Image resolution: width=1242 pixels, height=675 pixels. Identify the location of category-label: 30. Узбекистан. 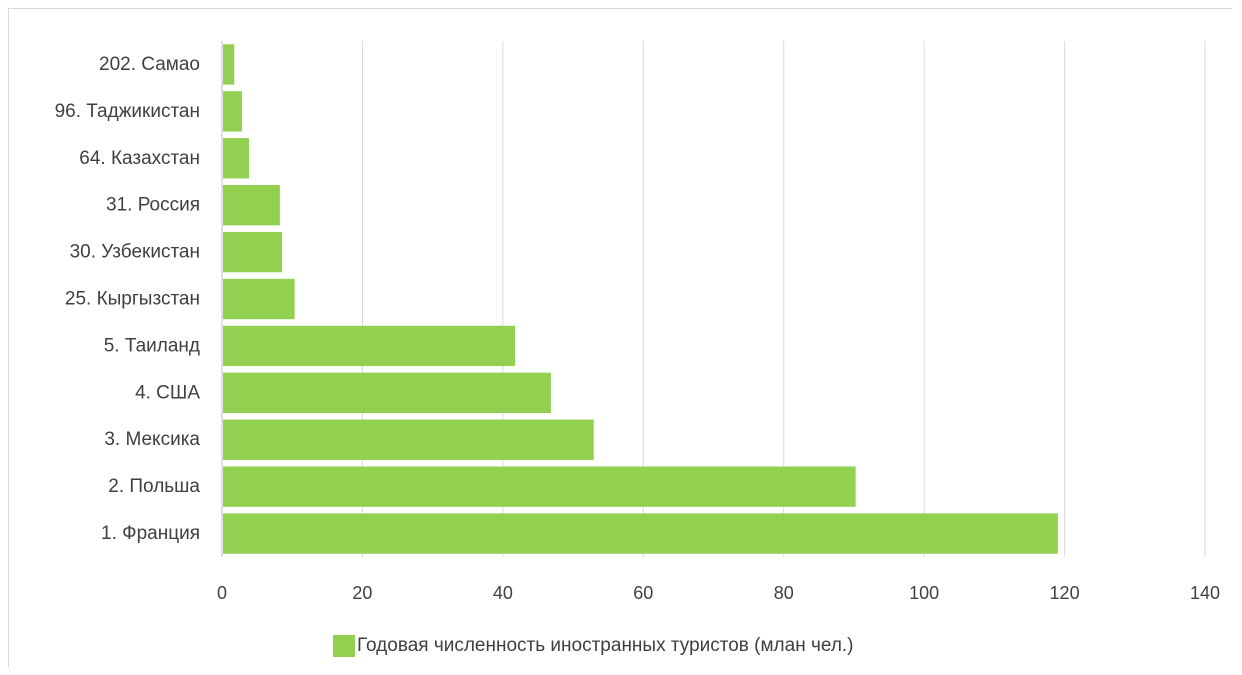
(135, 252).